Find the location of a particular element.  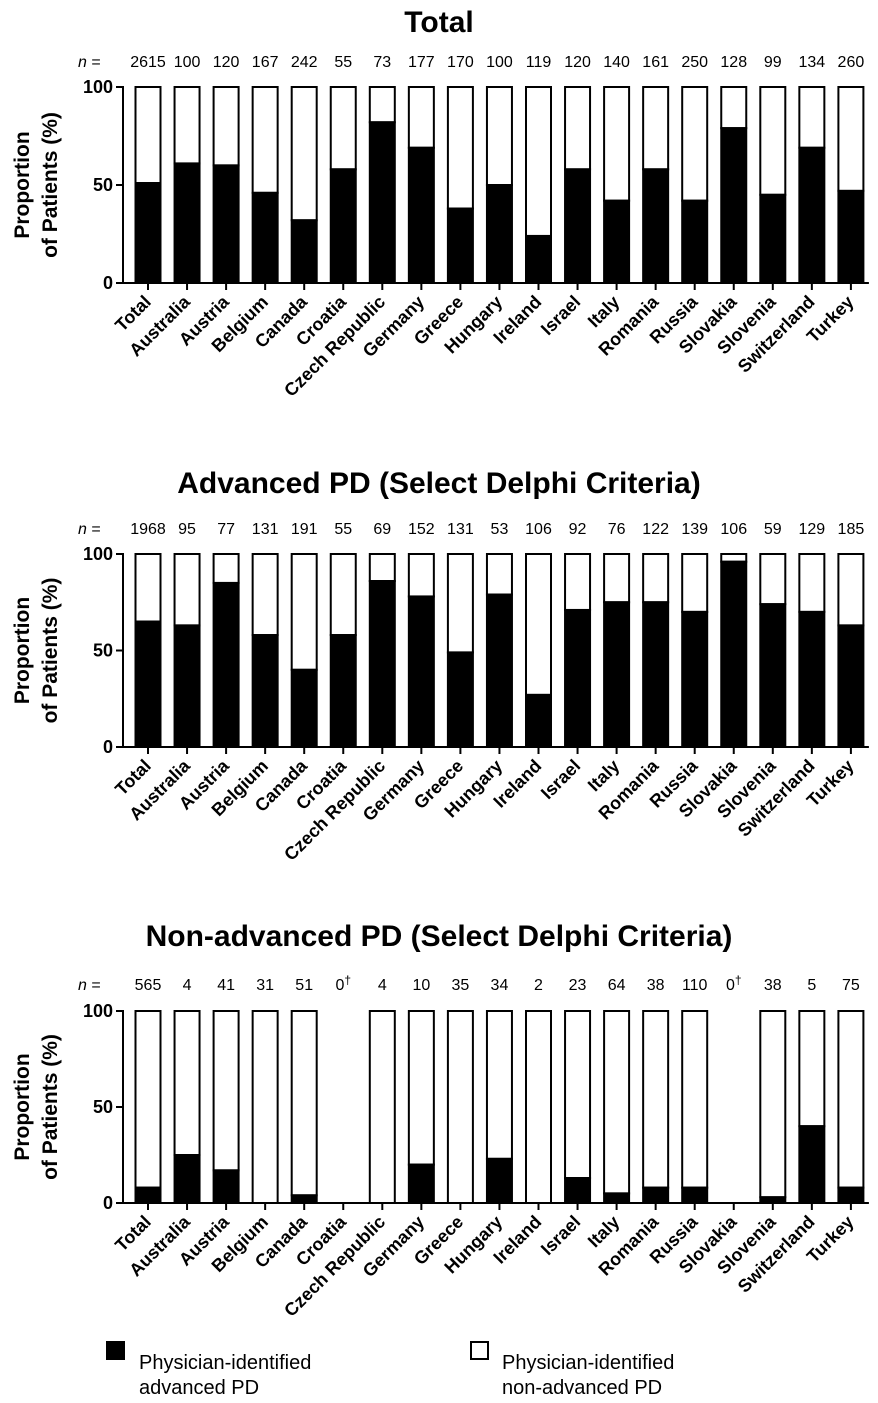

n-value: 260 is located at coordinates (851, 62).